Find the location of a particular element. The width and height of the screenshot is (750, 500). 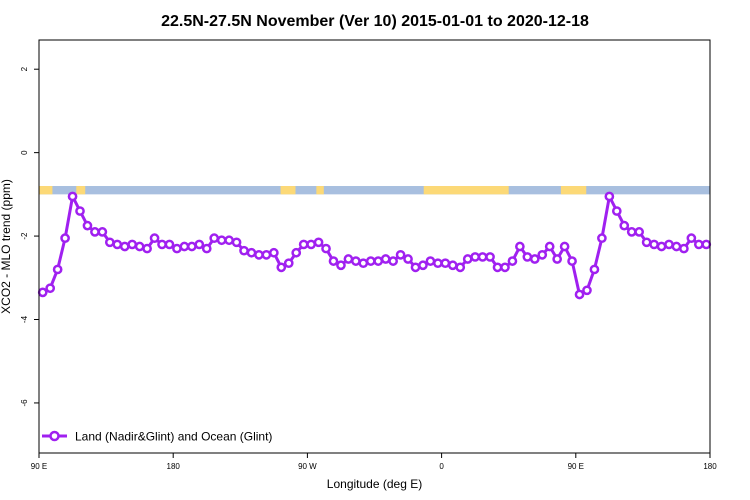

land-ocean-band is located at coordinates (374, 190).